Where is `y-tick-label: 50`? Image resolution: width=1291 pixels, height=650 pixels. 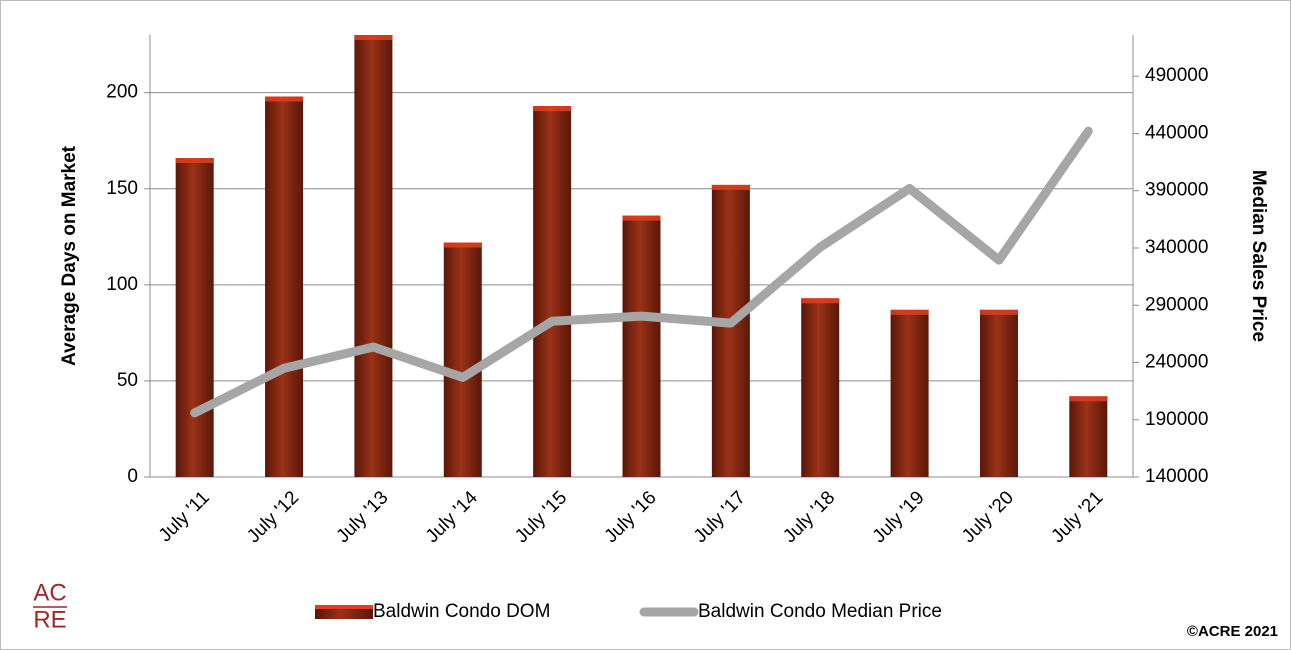
y-tick-label: 50 is located at coordinates (127, 380).